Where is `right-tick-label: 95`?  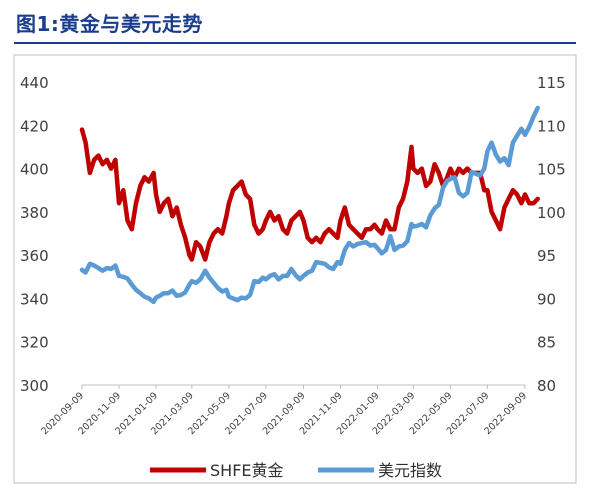
right-tick-label: 95 is located at coordinates (546, 256).